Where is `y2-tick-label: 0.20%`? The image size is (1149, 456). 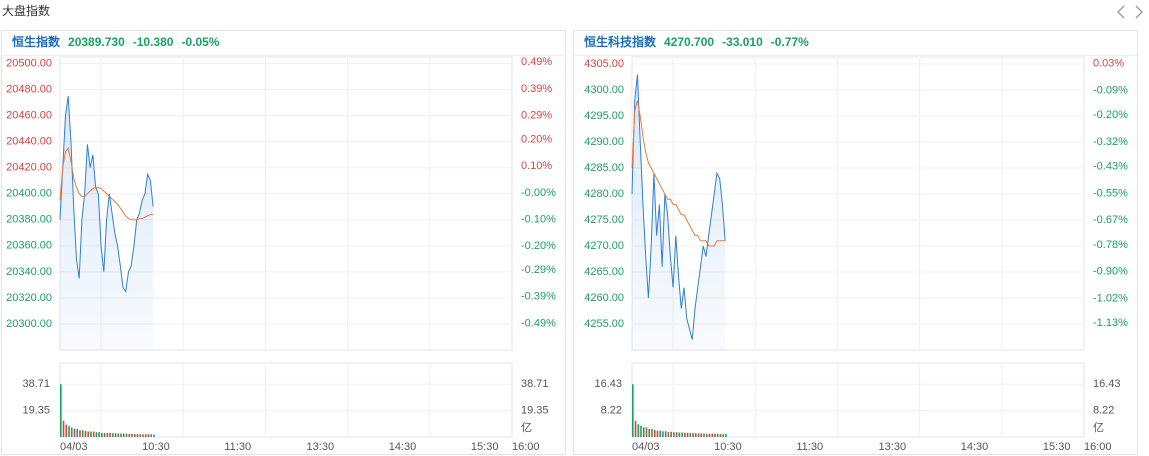
y2-tick-label: 0.20% is located at coordinates (536, 139).